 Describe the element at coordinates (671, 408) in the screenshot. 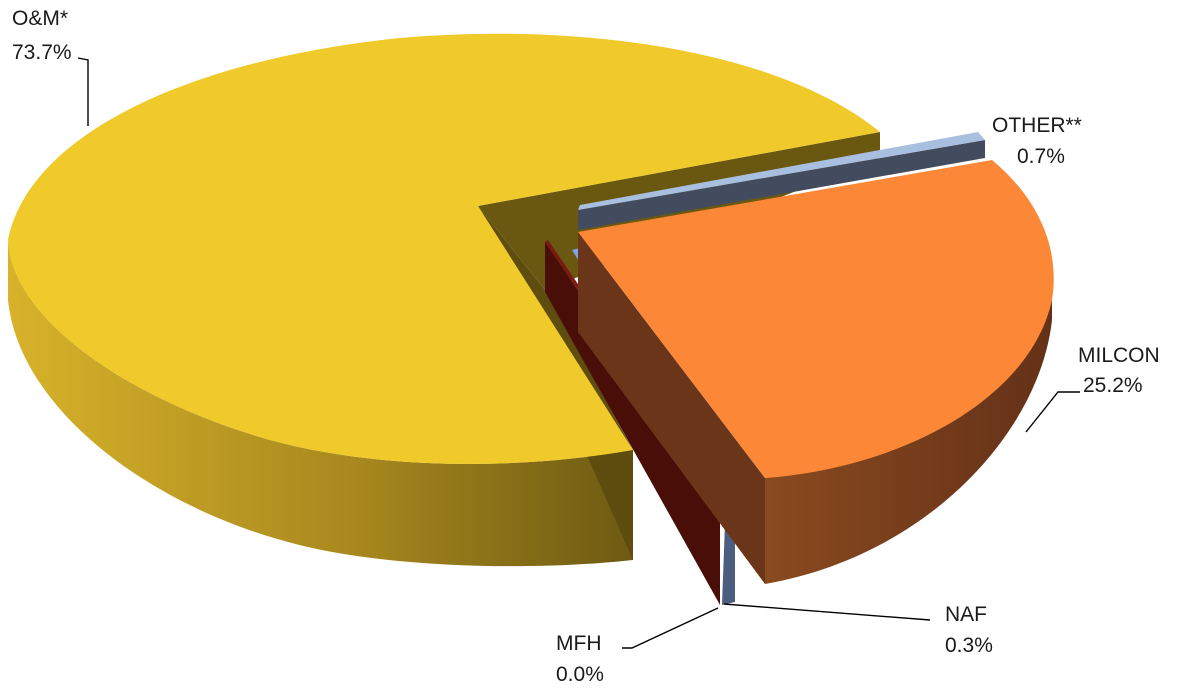

I see `slice-milcon-inner-wall` at that location.